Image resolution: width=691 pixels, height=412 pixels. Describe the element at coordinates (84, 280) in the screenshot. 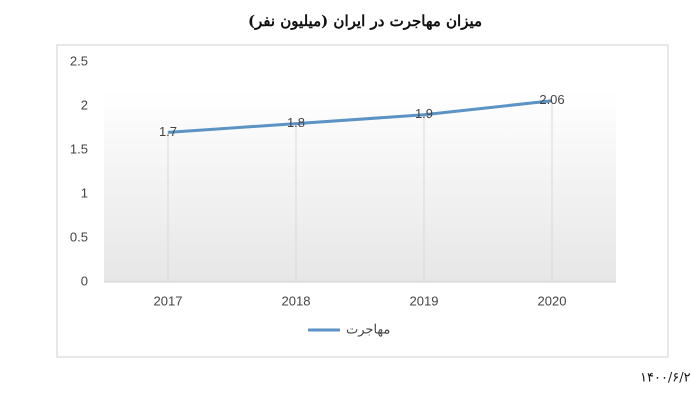

I see `y-tick-label: 0` at that location.